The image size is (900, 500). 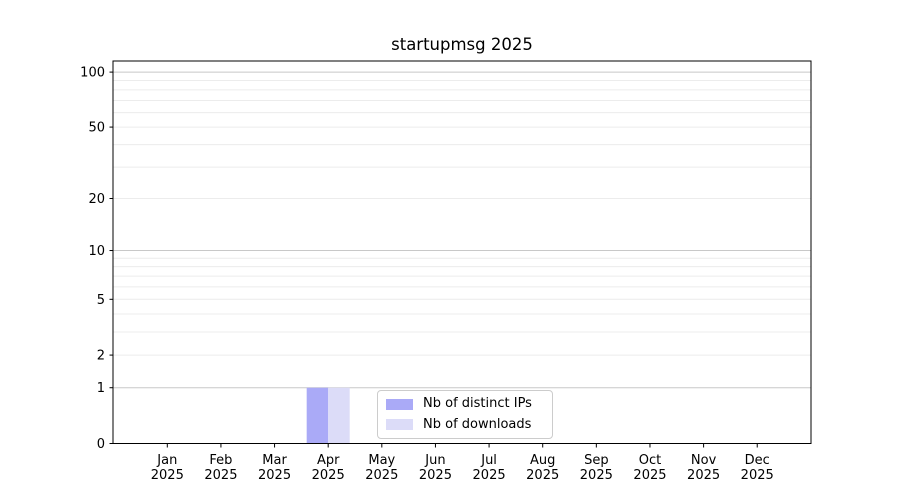 I want to click on x-tick-label-month: Mar, so click(x=274, y=460).